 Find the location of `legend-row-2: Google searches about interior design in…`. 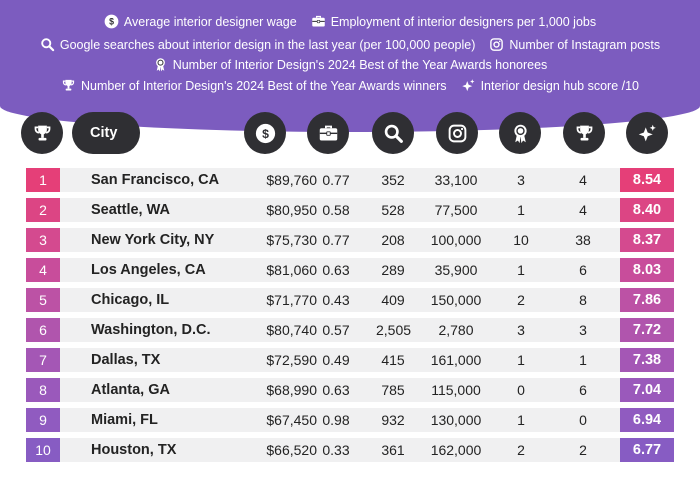

legend-row-2: Google searches about interior design in… is located at coordinates (350, 44).